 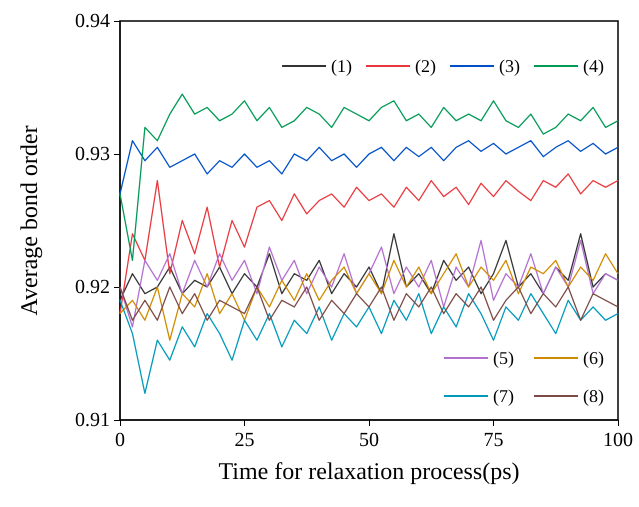 I want to click on legend-label: (2), so click(x=425, y=66).